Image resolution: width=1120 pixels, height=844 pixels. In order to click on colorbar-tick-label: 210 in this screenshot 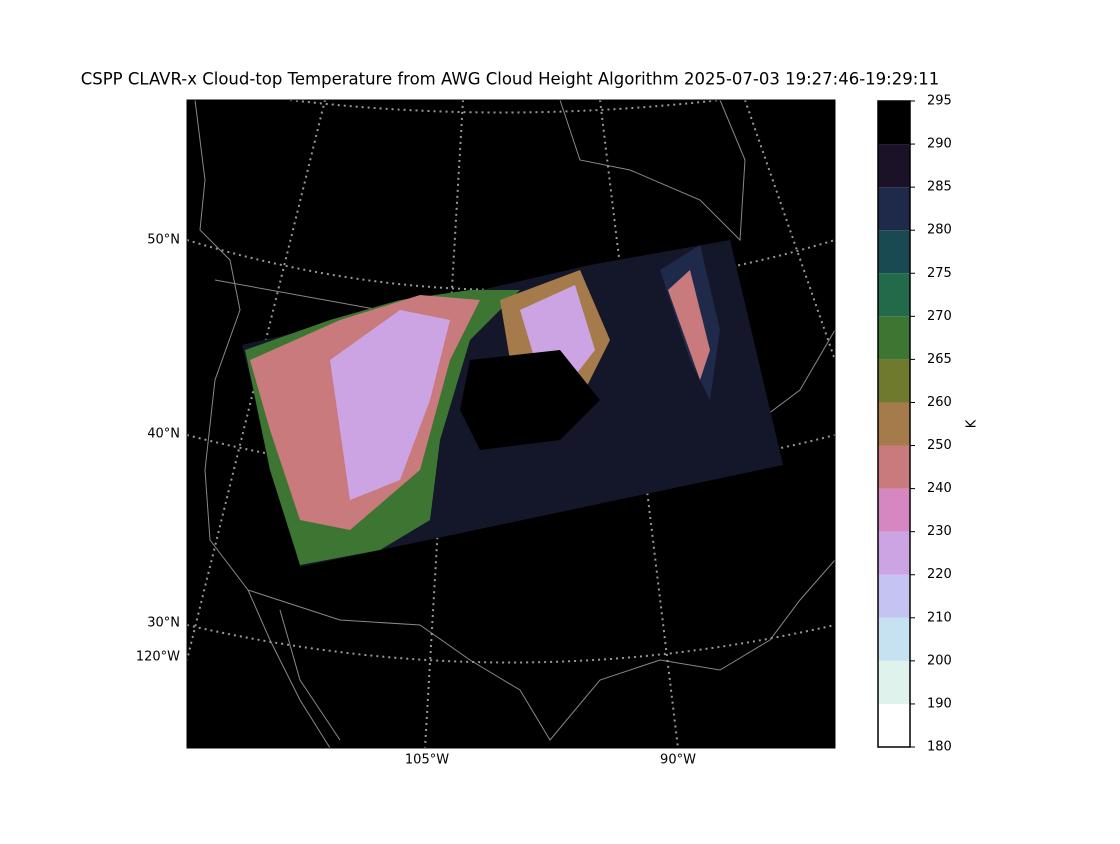, I will do `click(939, 617)`.